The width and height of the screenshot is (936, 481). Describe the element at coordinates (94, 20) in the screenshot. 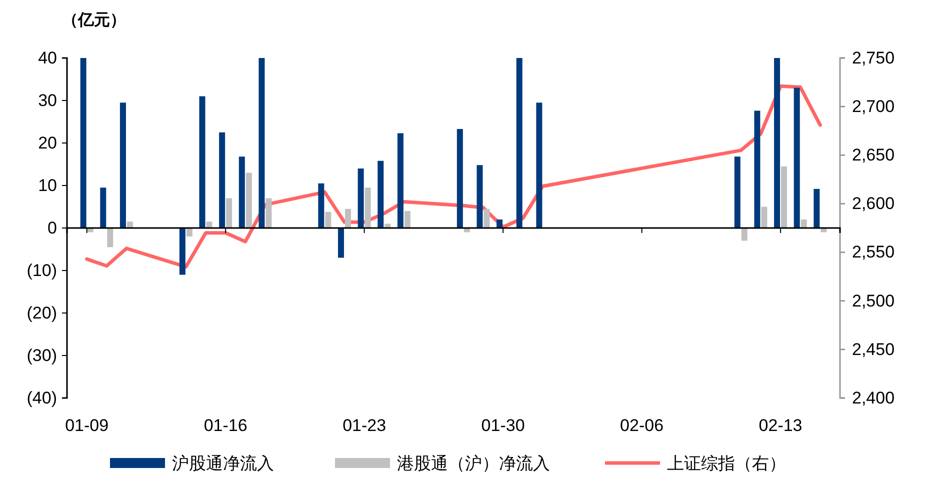

I see `y-axis-title: （亿元）` at that location.